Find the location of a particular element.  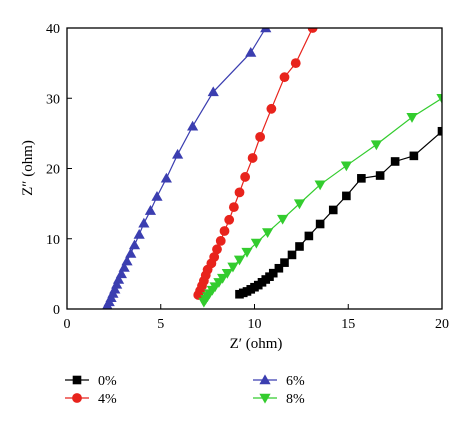

x-axis-label: Z′ (ohm) is located at coordinates (256, 344).